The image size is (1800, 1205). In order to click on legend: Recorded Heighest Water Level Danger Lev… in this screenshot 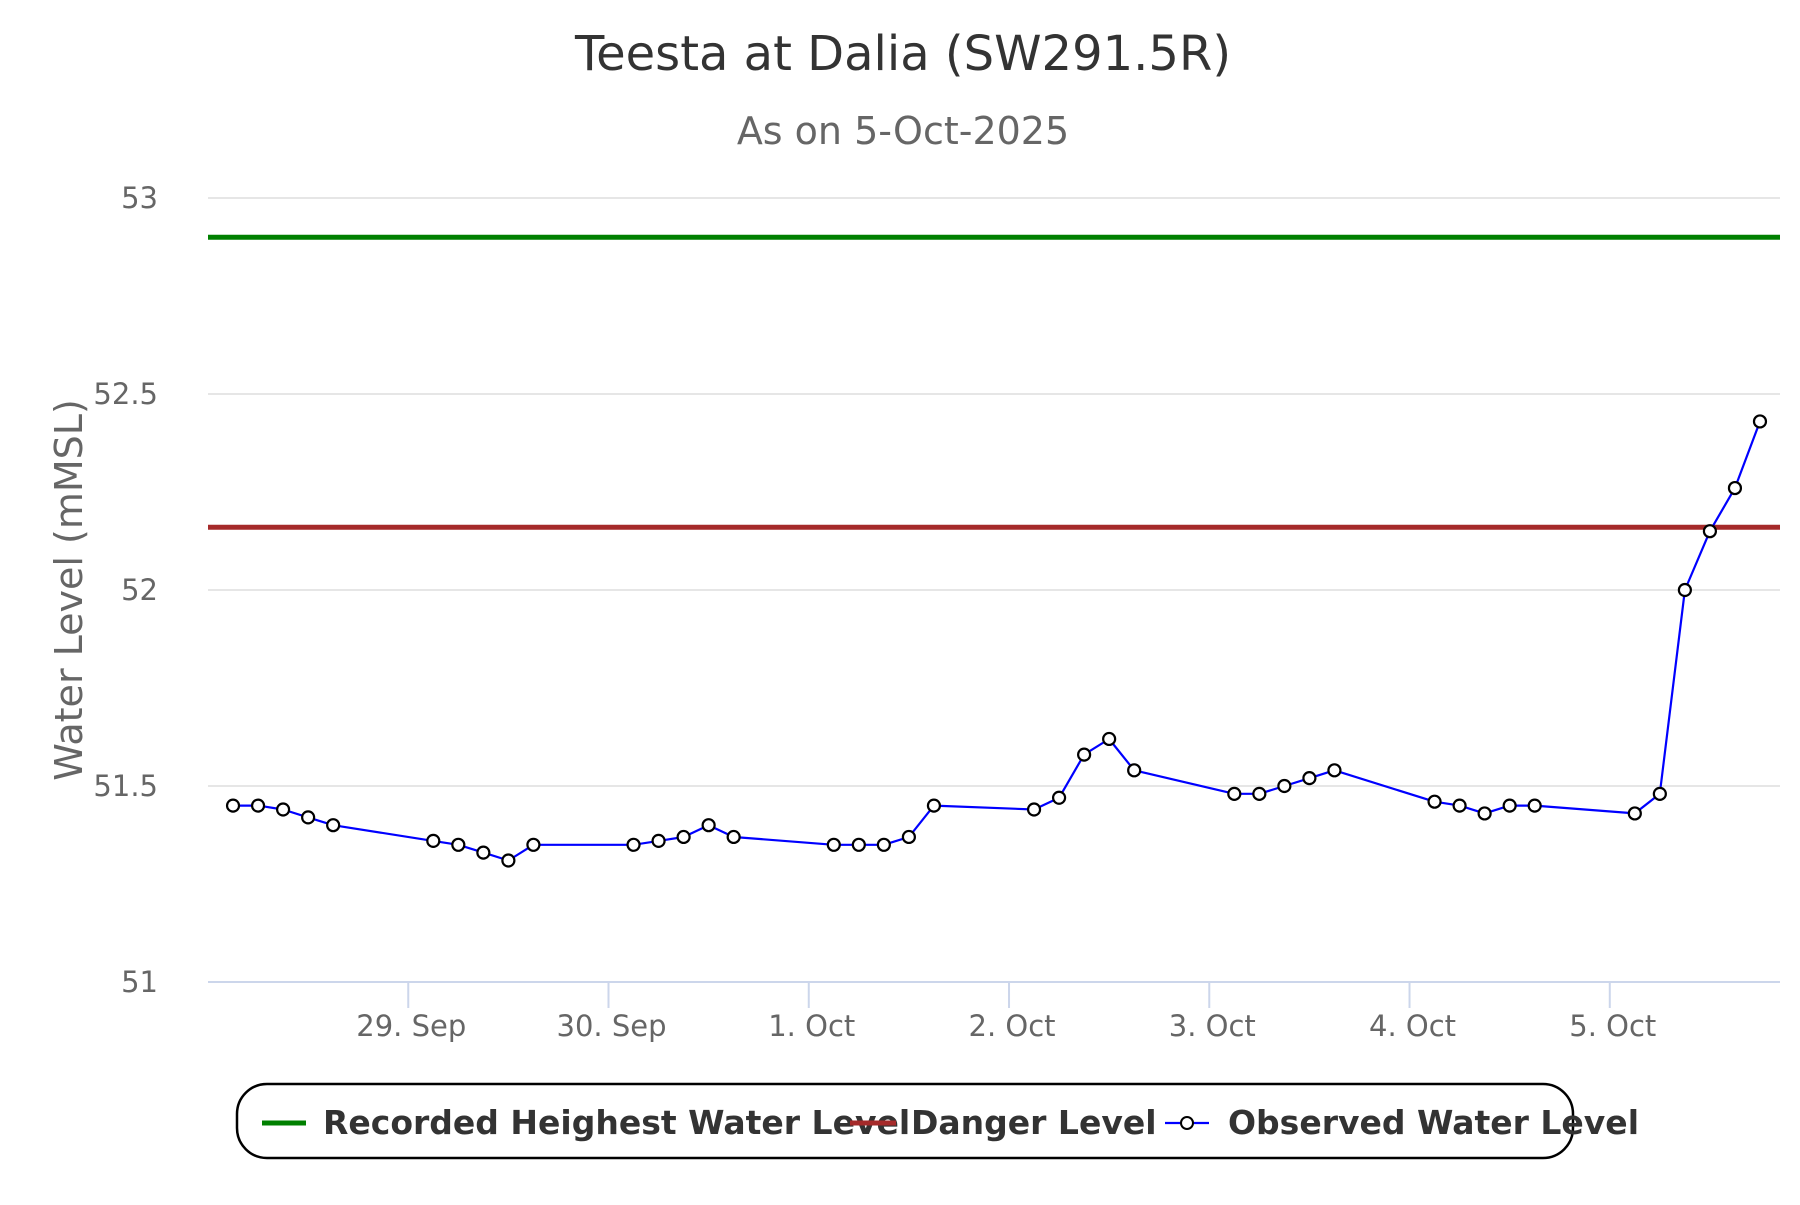, I will do `click(937, 1121)`.